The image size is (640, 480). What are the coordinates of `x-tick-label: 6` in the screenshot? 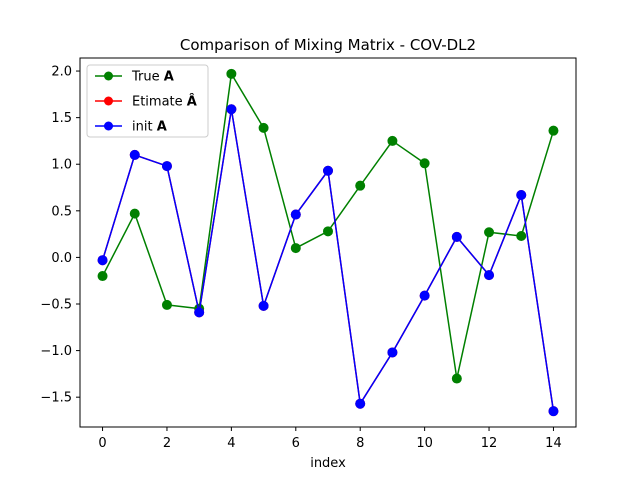 It's located at (296, 443).